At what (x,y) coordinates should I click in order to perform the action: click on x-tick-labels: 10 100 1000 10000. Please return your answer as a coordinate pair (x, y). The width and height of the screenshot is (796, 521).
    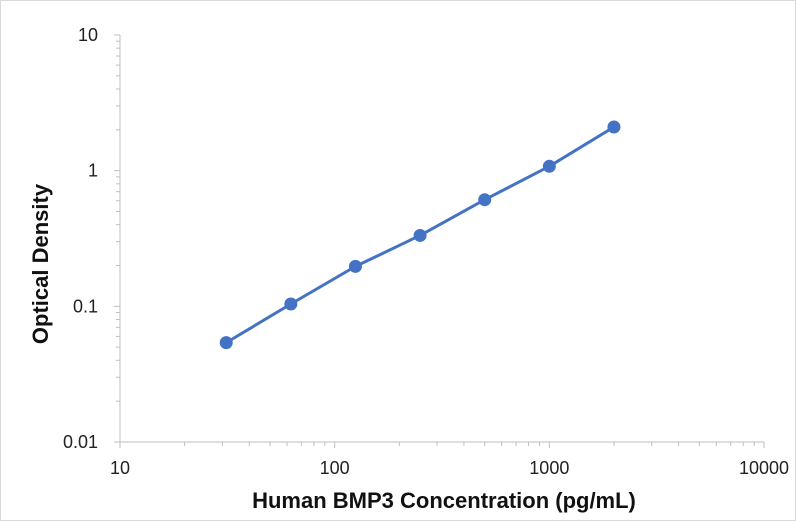
    Looking at the image, I should click on (449, 468).